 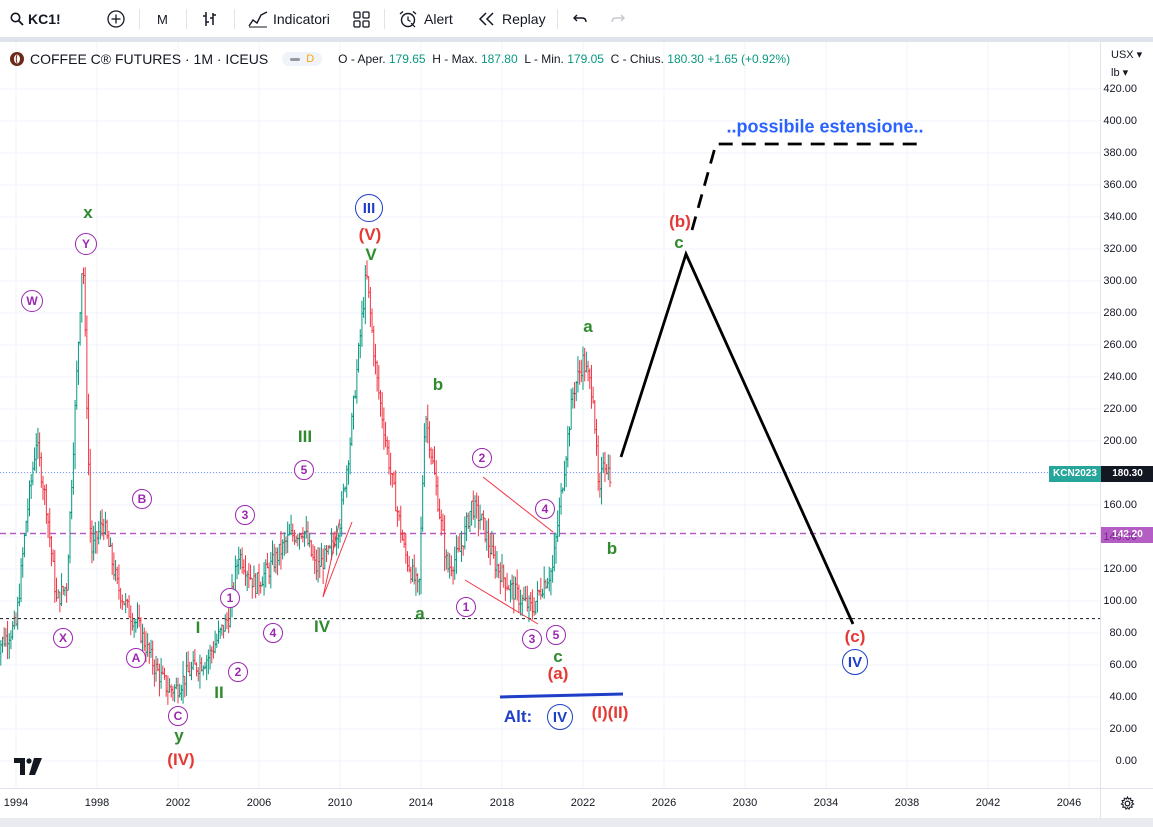 What do you see at coordinates (737, 437) in the screenshot?
I see `projected-wave-path` at bounding box center [737, 437].